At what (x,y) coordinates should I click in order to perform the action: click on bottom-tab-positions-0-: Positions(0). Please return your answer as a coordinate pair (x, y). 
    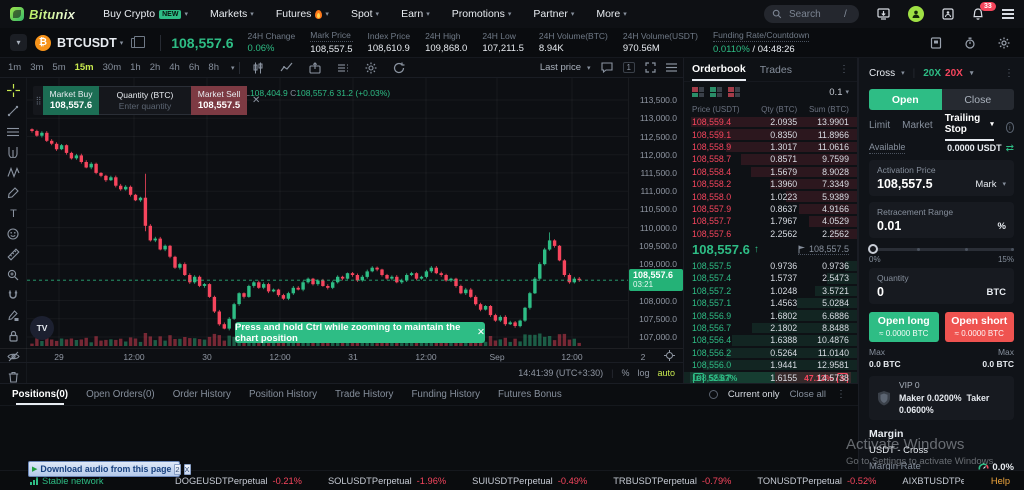
    Looking at the image, I should click on (40, 394).